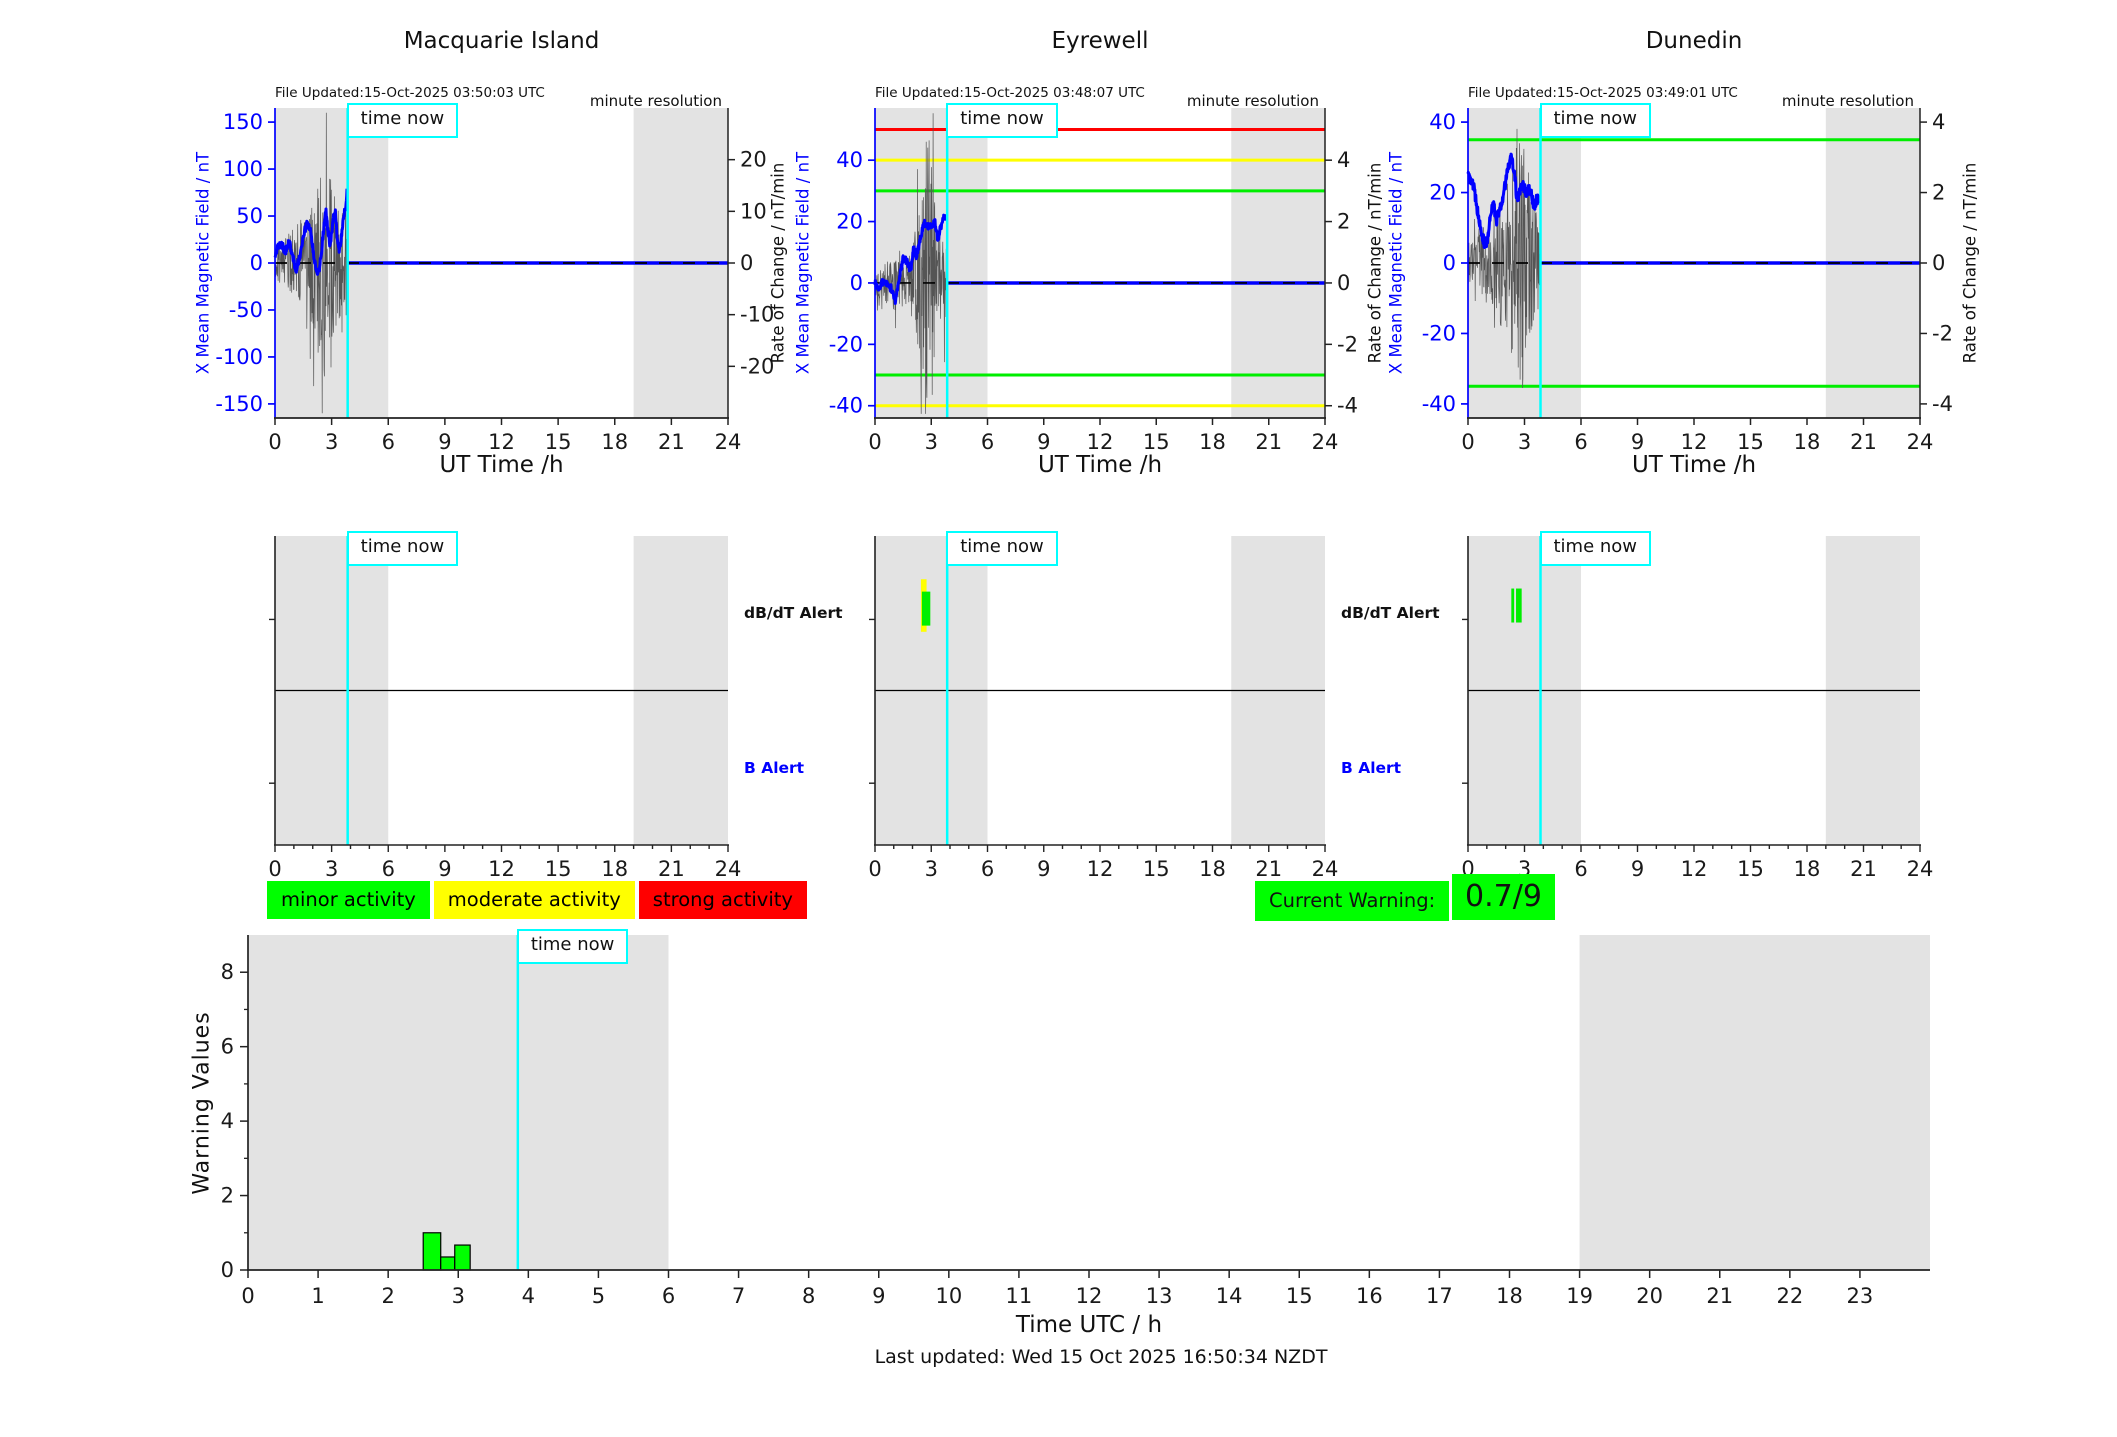 The height and width of the screenshot is (1437, 2117). What do you see at coordinates (1942, 333) in the screenshot?
I see `svg-text: -2` at bounding box center [1942, 333].